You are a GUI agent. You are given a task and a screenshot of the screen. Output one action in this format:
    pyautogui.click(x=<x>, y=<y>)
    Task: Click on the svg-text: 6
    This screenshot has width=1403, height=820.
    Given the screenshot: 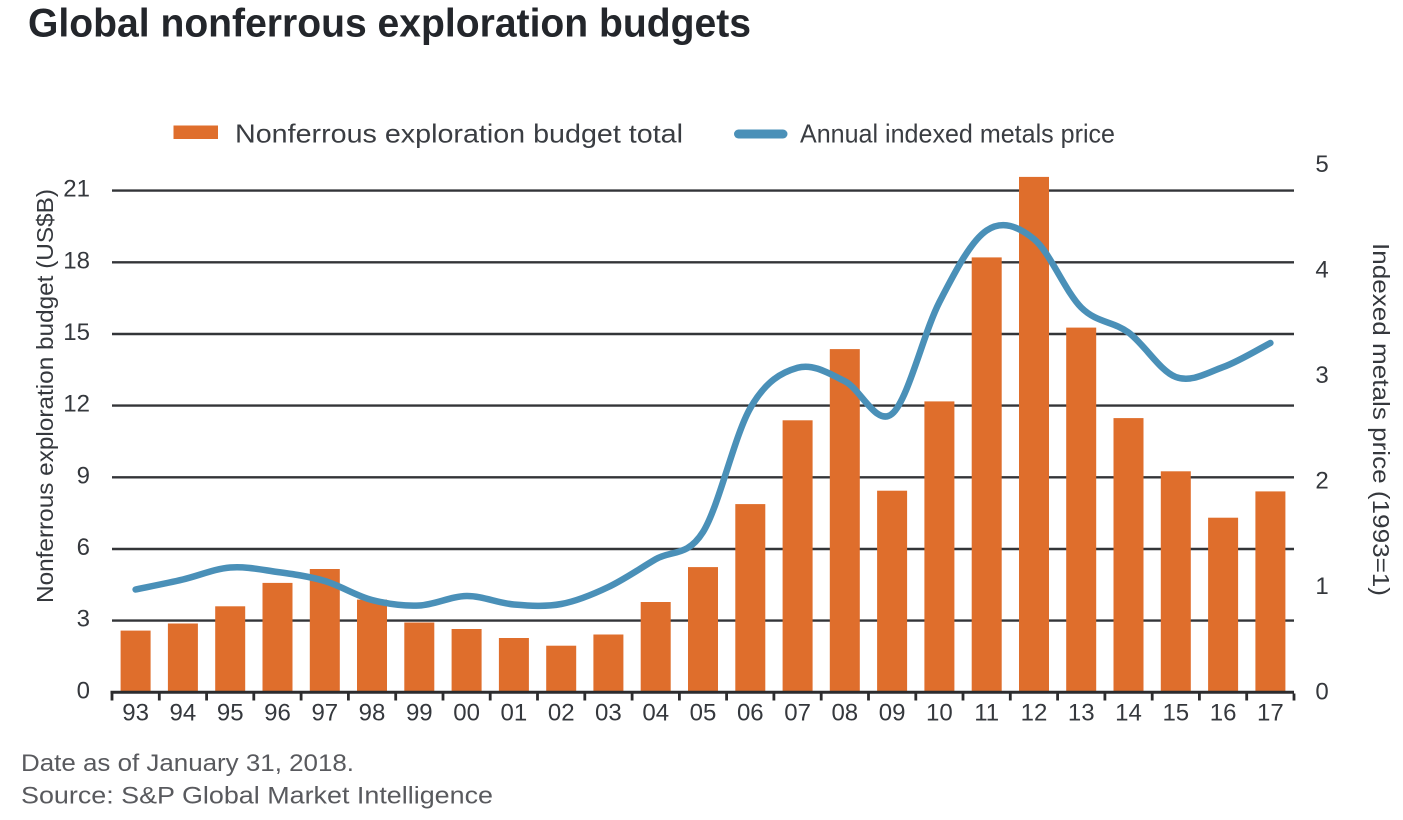 What is the action you would take?
    pyautogui.click(x=83, y=547)
    